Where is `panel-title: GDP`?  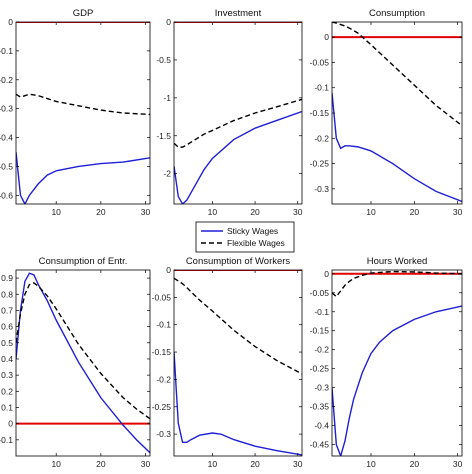 panel-title: GDP is located at coordinates (83, 13).